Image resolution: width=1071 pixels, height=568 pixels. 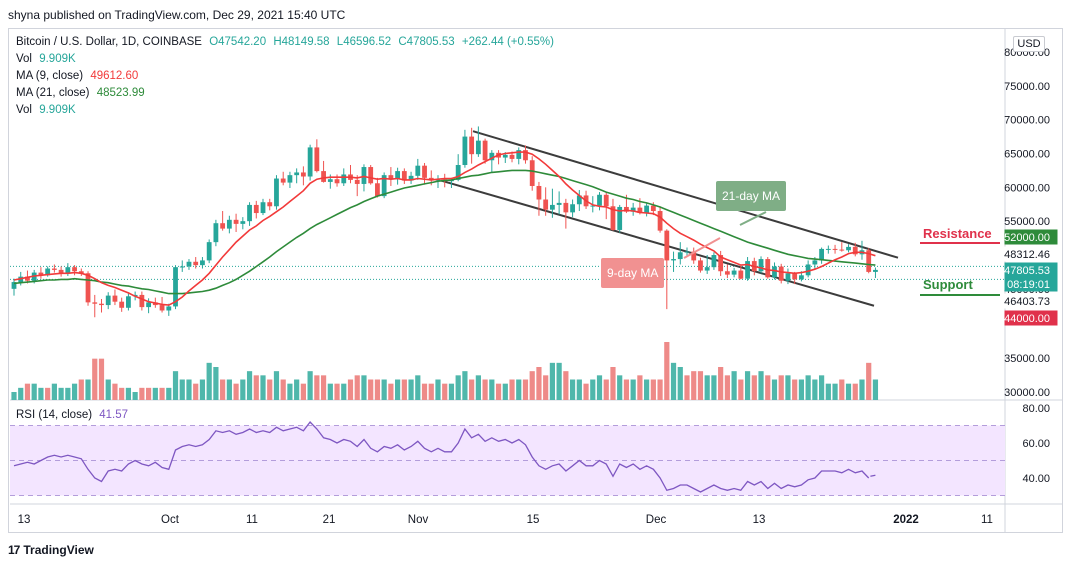 I want to click on ma21-annotation: 21-day MA, so click(x=751, y=196).